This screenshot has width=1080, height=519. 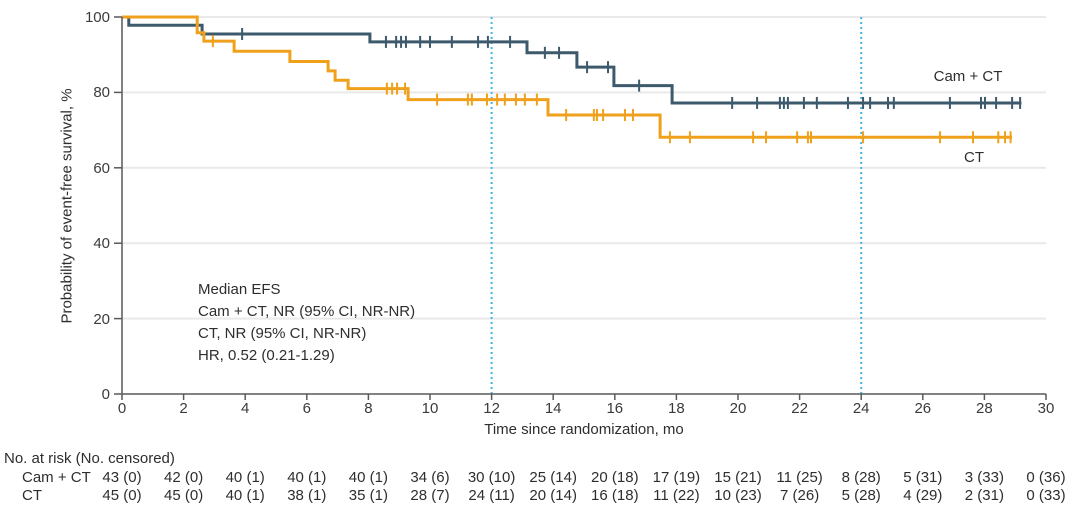 I want to click on risk-cell: 7 (26), so click(x=800, y=495).